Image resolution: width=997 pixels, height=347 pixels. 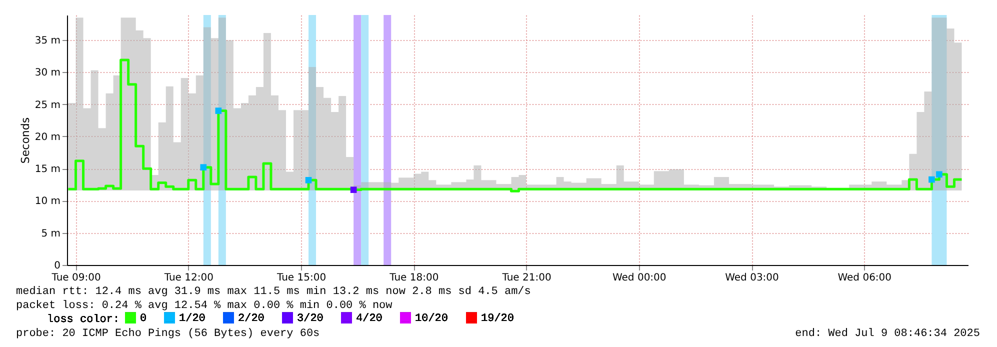 What do you see at coordinates (431, 318) in the screenshot?
I see `legend-label: 10/20` at bounding box center [431, 318].